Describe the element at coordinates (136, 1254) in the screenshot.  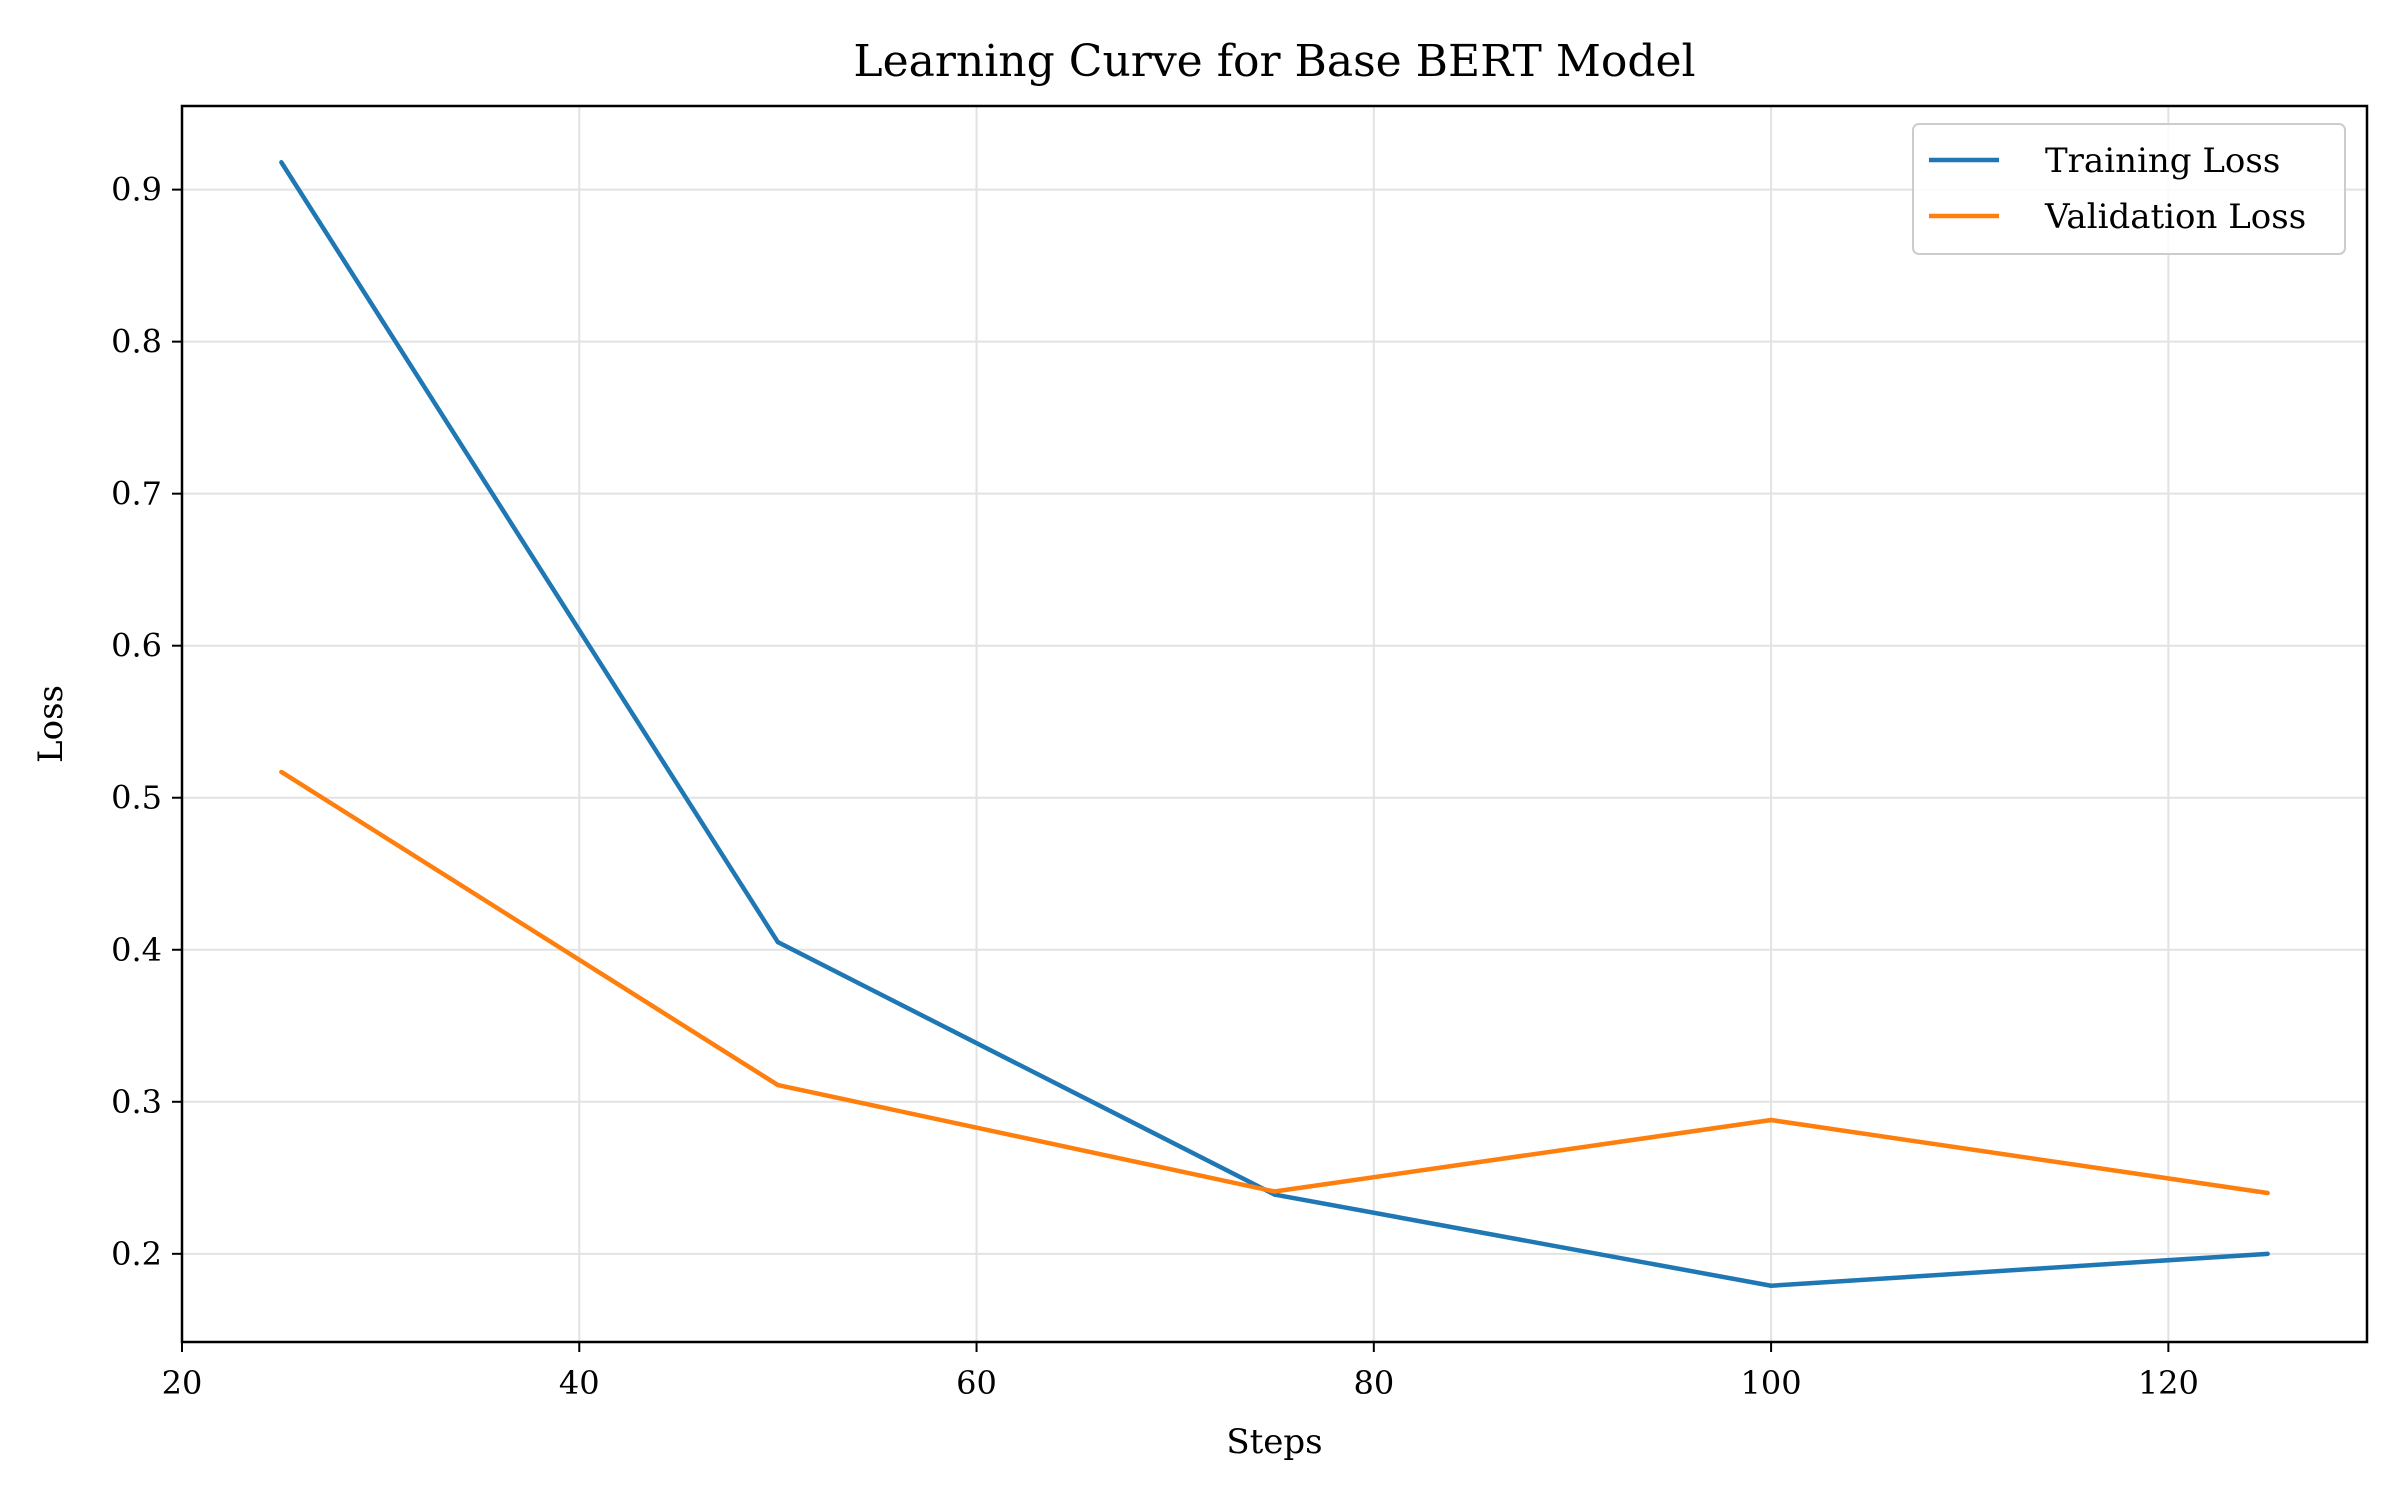
I see `y-tick-label: 0.2` at that location.